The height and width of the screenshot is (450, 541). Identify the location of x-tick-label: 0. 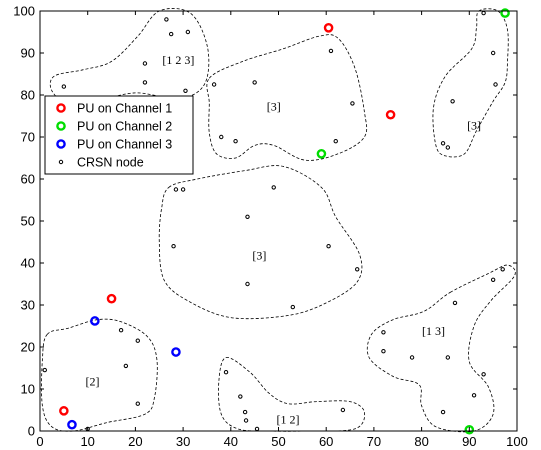
(39, 441).